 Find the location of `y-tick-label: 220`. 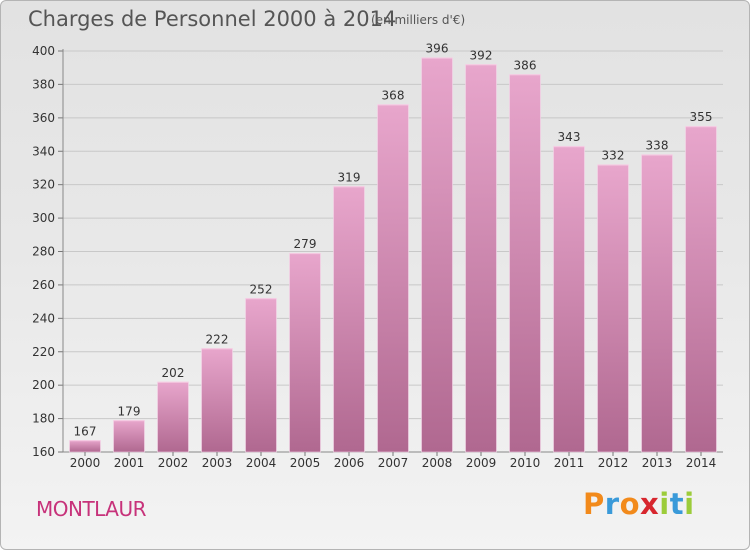

y-tick-label: 220 is located at coordinates (43, 352).